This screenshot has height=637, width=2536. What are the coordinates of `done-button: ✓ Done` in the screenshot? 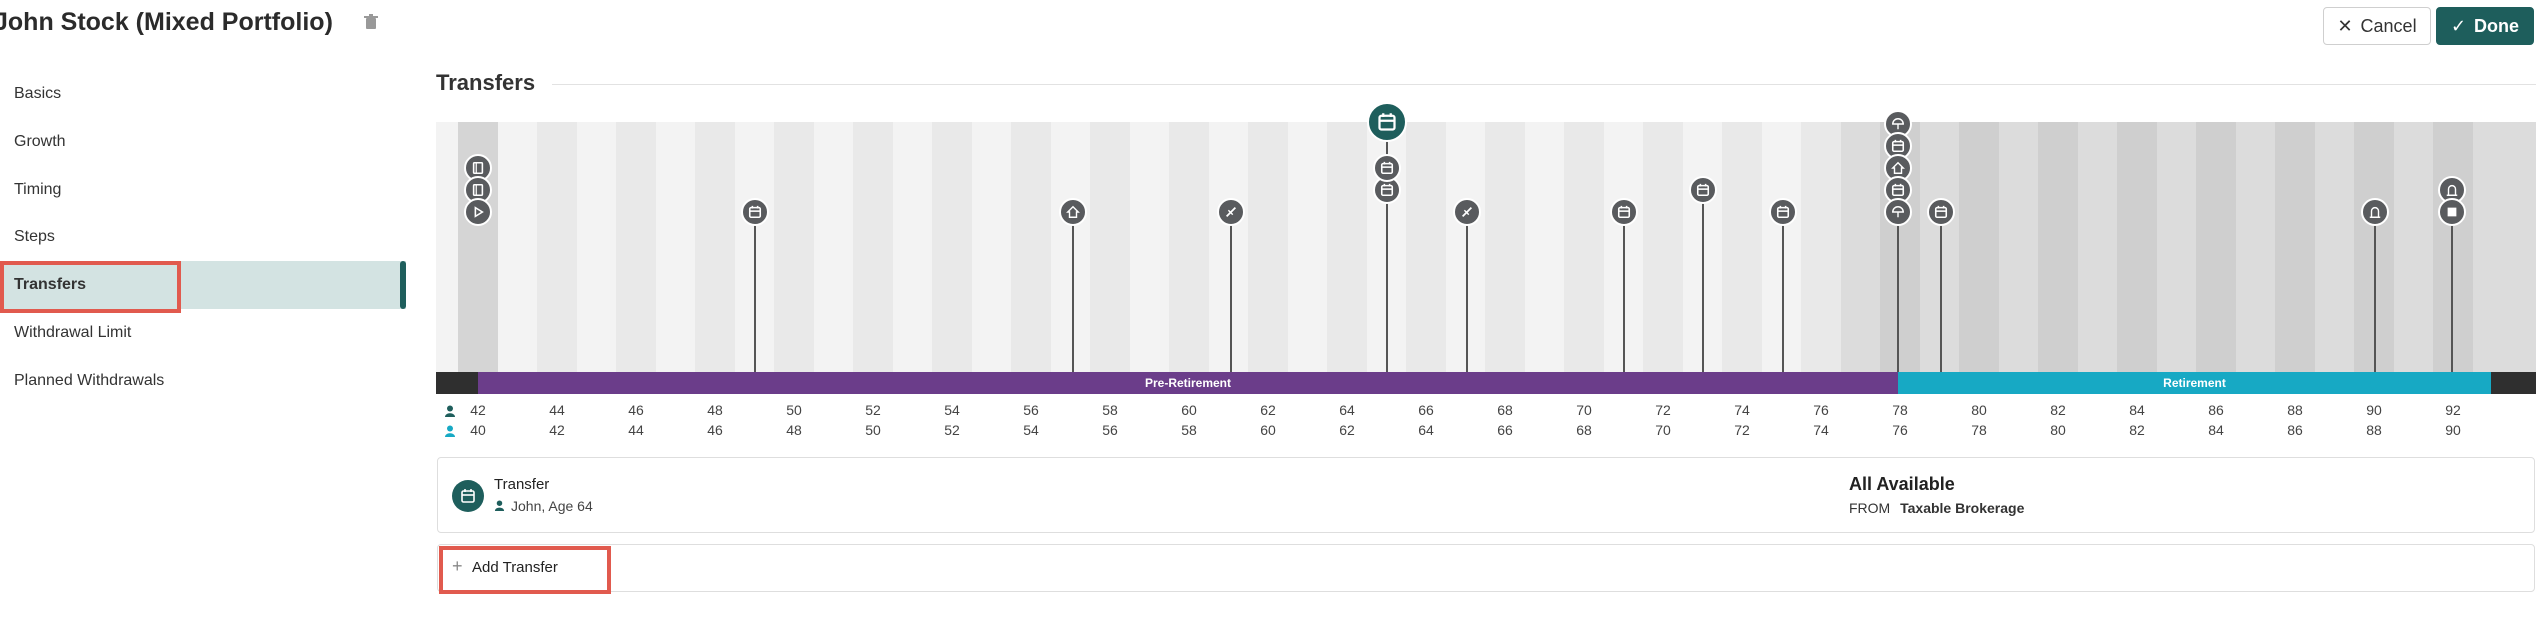 It's located at (2485, 26).